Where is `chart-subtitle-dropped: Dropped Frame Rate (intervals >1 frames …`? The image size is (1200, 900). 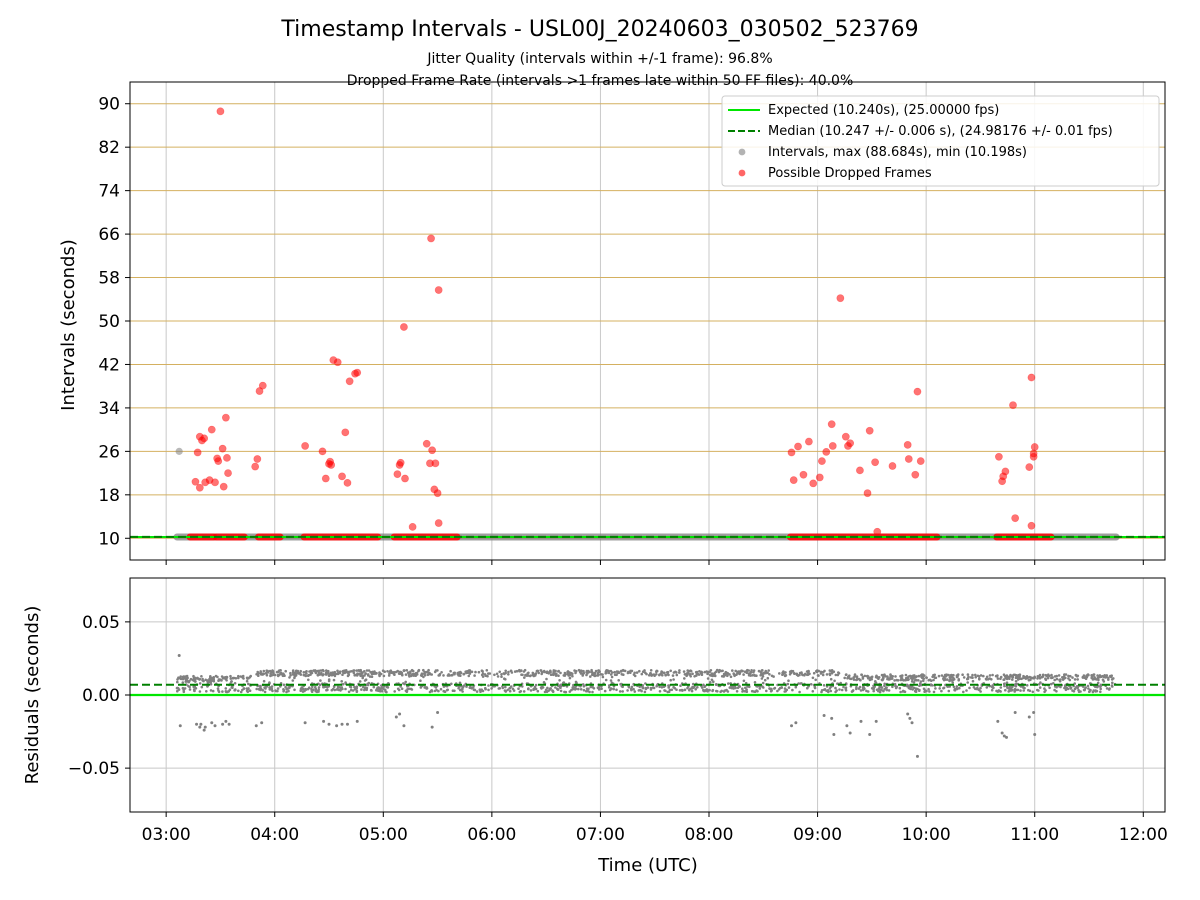 chart-subtitle-dropped: Dropped Frame Rate (intervals >1 frames … is located at coordinates (600, 81).